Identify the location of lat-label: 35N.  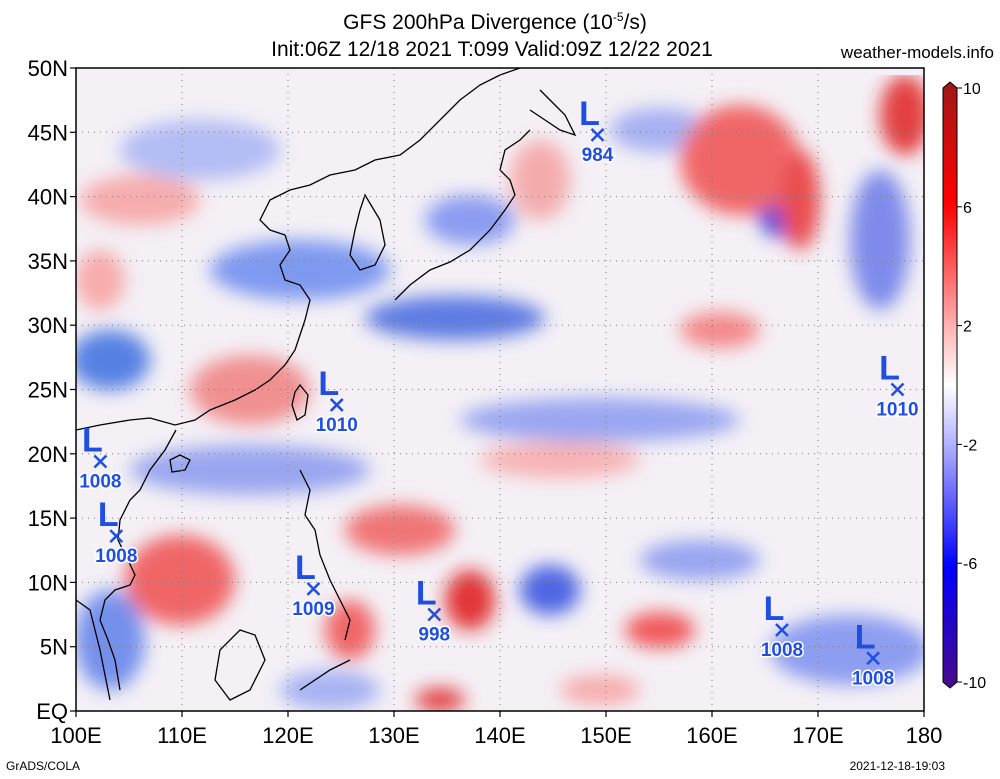
(48, 261).